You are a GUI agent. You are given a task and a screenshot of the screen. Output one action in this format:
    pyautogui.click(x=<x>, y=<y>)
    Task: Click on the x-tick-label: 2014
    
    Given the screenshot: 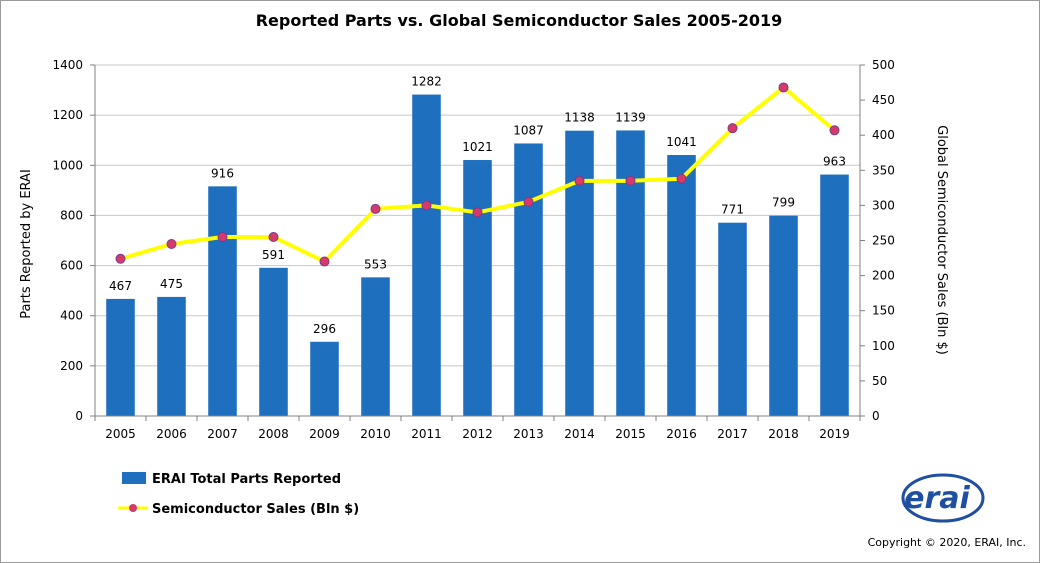 What is the action you would take?
    pyautogui.click(x=579, y=434)
    